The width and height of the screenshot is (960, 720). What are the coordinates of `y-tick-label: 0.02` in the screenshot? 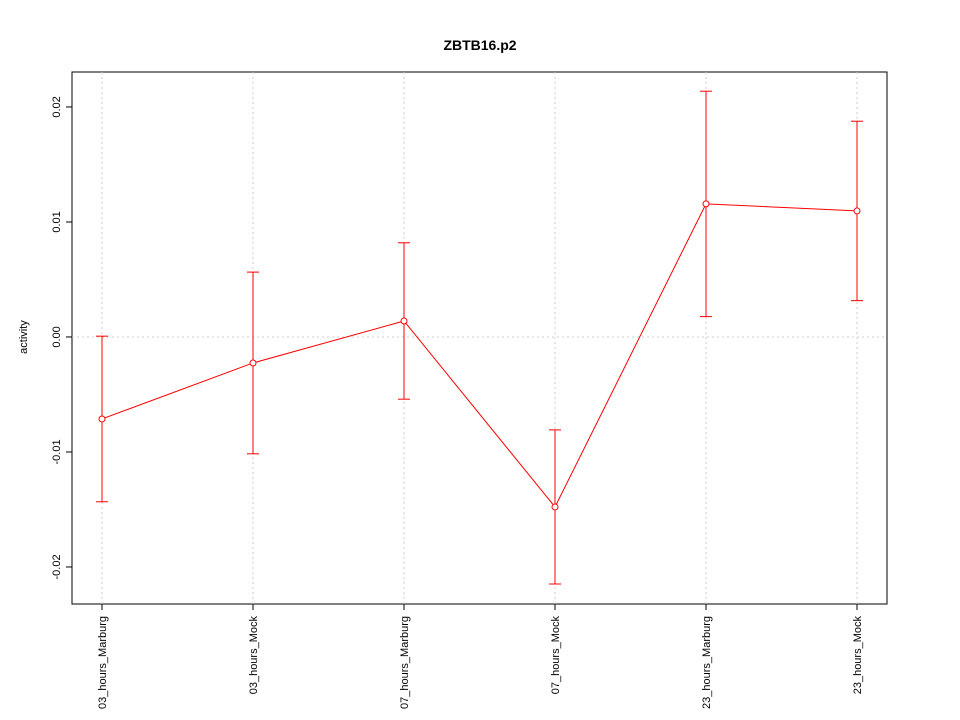 It's located at (57, 106).